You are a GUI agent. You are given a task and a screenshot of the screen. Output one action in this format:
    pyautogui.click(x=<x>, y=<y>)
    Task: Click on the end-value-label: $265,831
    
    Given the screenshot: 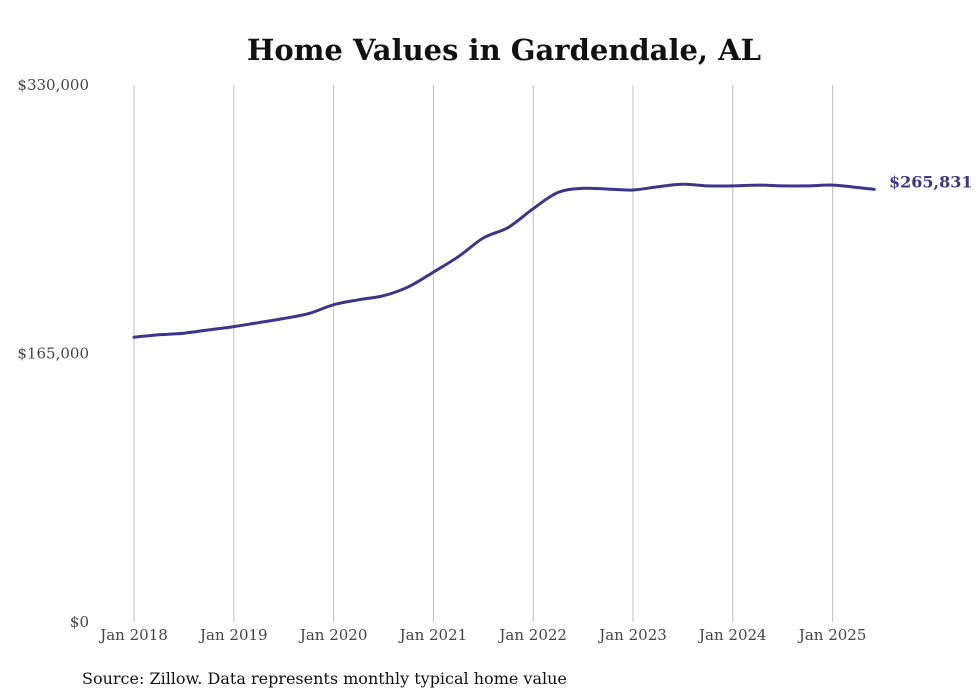 What is the action you would take?
    pyautogui.click(x=931, y=181)
    